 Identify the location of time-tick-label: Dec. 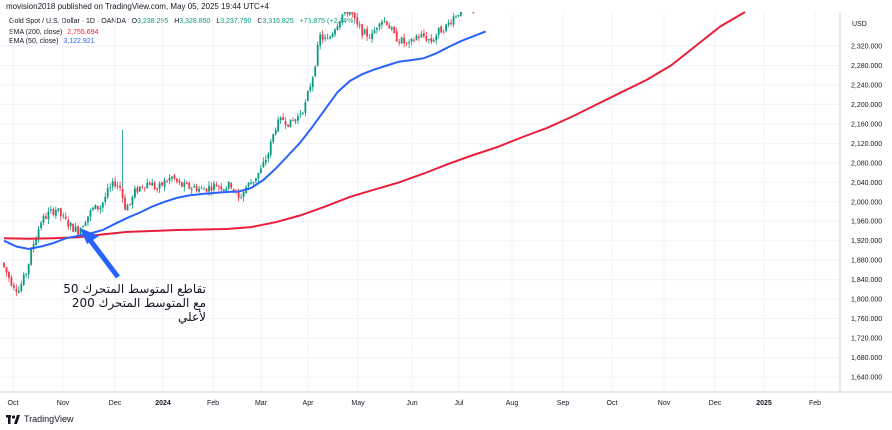
(115, 403).